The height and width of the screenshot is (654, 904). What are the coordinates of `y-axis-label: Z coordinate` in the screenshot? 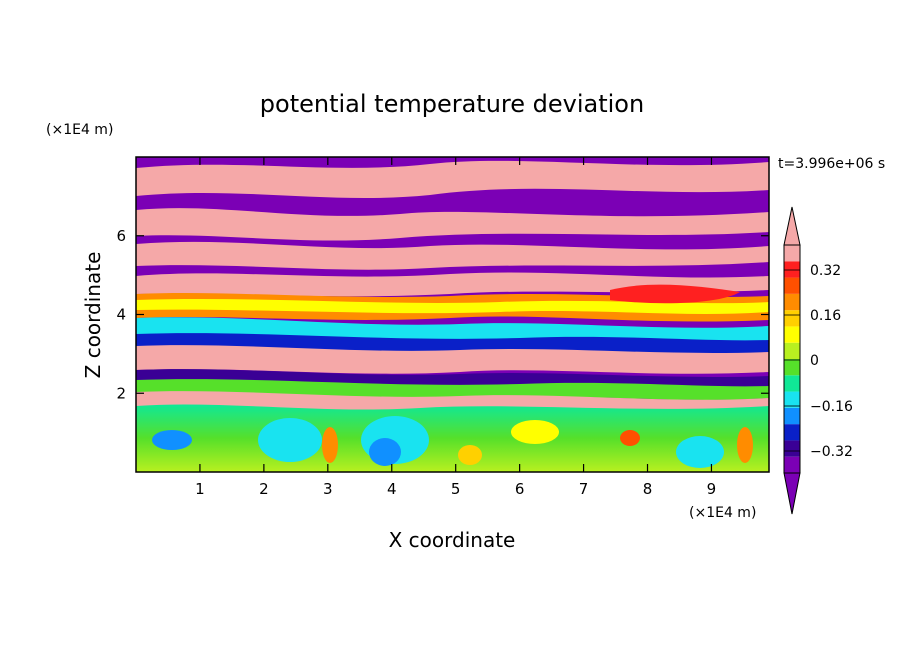 It's located at (93, 315).